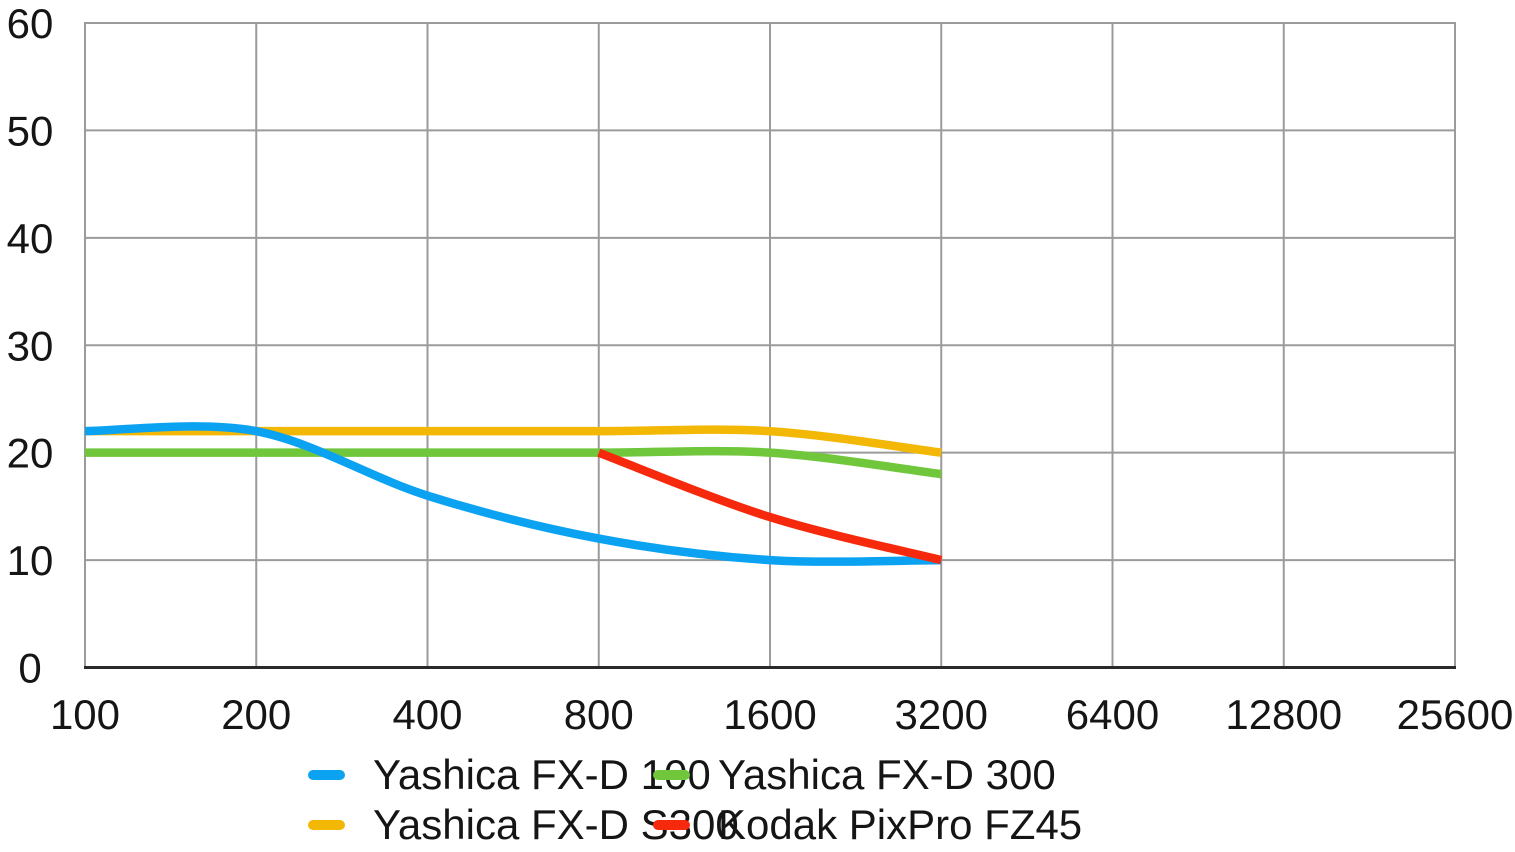  Describe the element at coordinates (326, 775) in the screenshot. I see `legend-swatch-blue-icon` at that location.